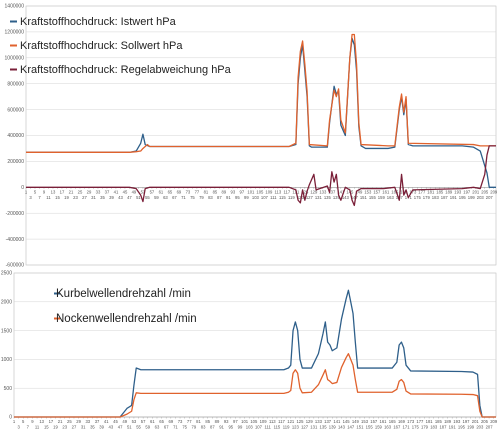 The width and height of the screenshot is (500, 434). Describe the element at coordinates (287, 191) in the screenshot. I see `x-tick-label: 117` at that location.